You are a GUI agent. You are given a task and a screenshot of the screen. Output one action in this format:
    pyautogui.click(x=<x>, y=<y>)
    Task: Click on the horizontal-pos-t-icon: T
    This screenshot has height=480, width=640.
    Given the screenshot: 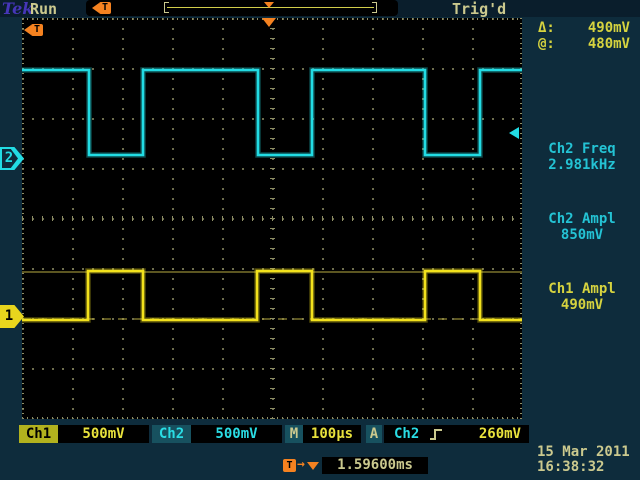 What is the action you would take?
    pyautogui.click(x=289, y=465)
    